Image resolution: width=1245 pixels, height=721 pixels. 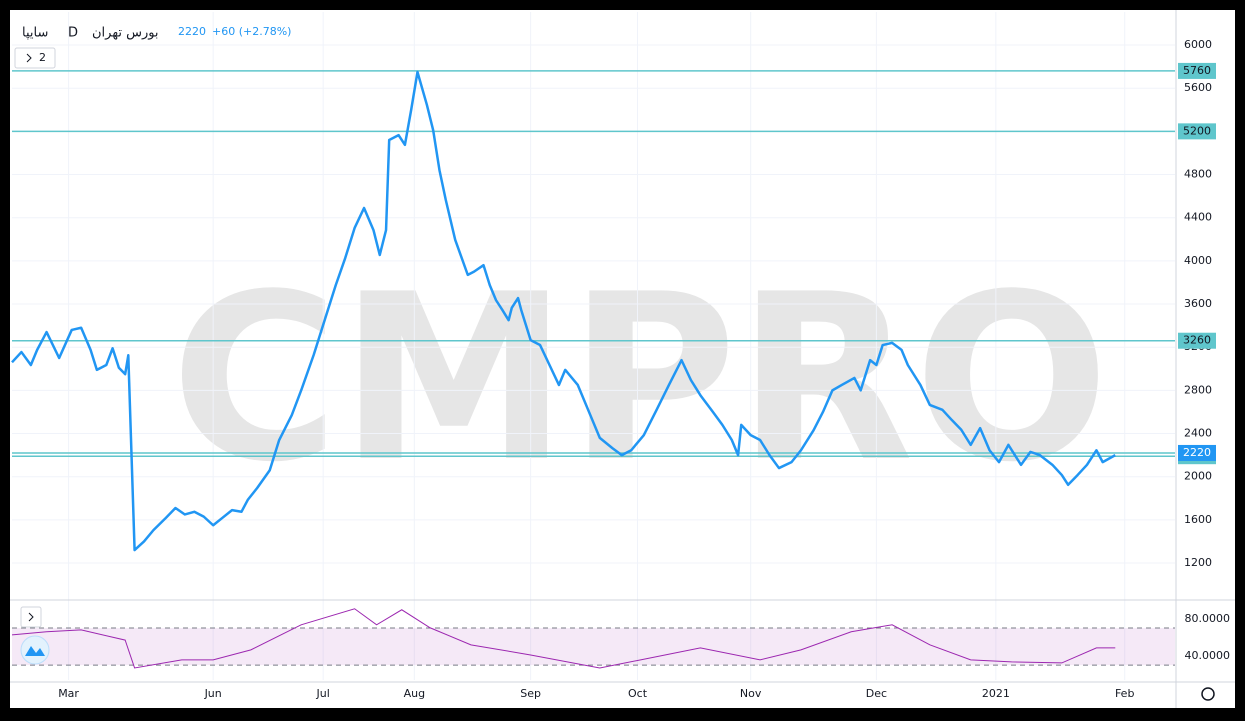 What do you see at coordinates (323, 693) in the screenshot?
I see `x-tick-label: Jul` at bounding box center [323, 693].